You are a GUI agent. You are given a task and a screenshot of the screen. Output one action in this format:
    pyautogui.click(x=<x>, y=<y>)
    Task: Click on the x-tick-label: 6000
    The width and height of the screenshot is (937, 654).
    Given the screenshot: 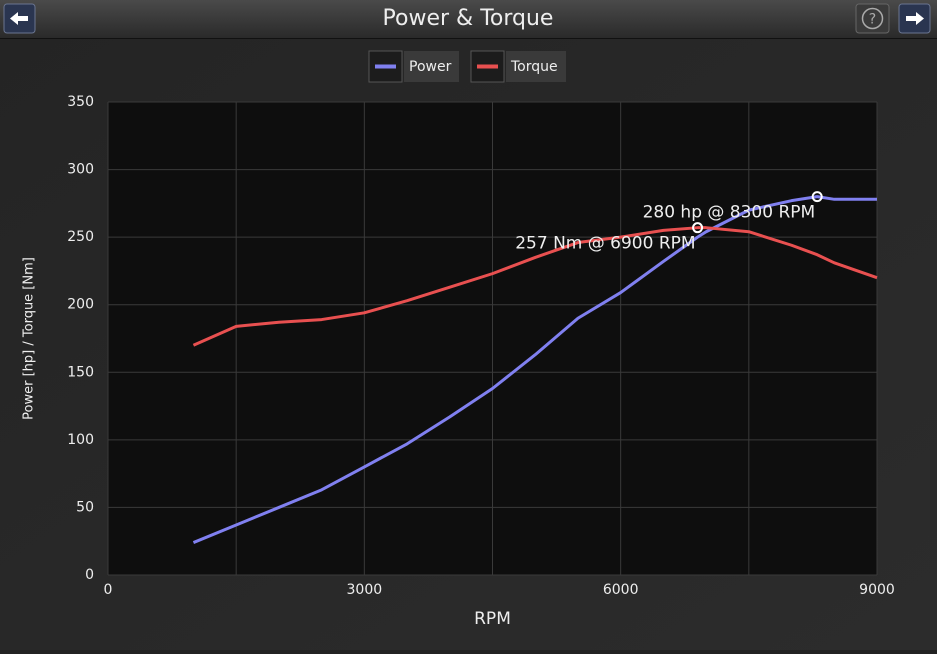 What is the action you would take?
    pyautogui.click(x=621, y=590)
    